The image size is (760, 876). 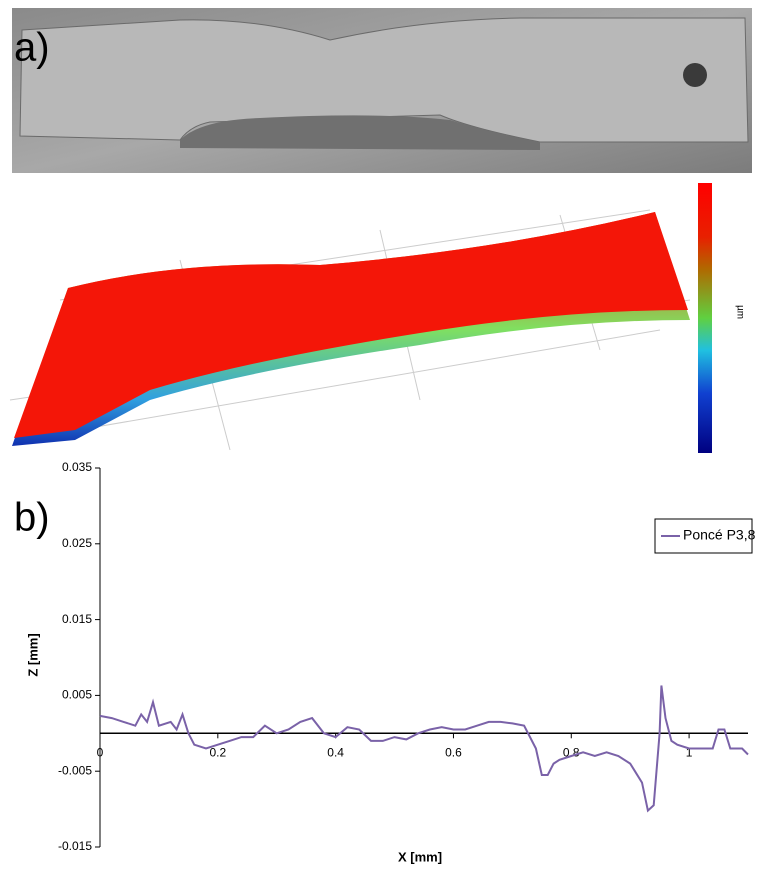 What do you see at coordinates (721, 318) in the screenshot?
I see `colorbar: µm` at bounding box center [721, 318].